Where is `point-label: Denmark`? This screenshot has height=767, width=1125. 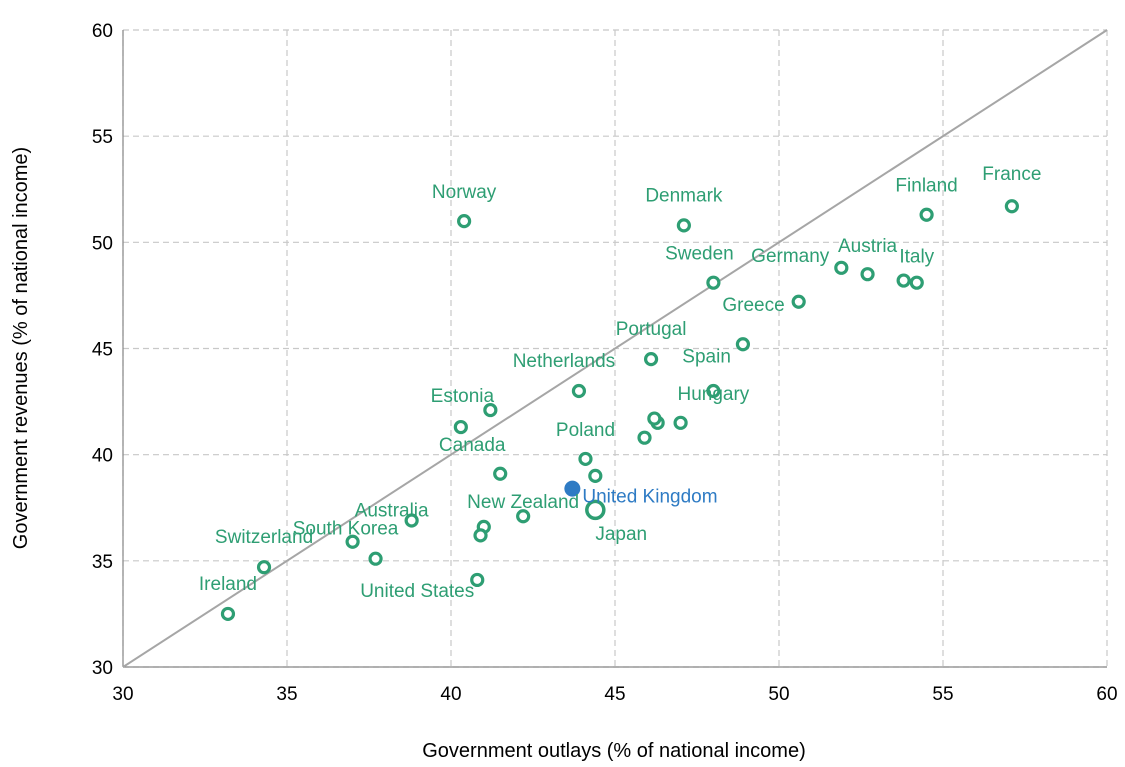 point-label: Denmark is located at coordinates (684, 195).